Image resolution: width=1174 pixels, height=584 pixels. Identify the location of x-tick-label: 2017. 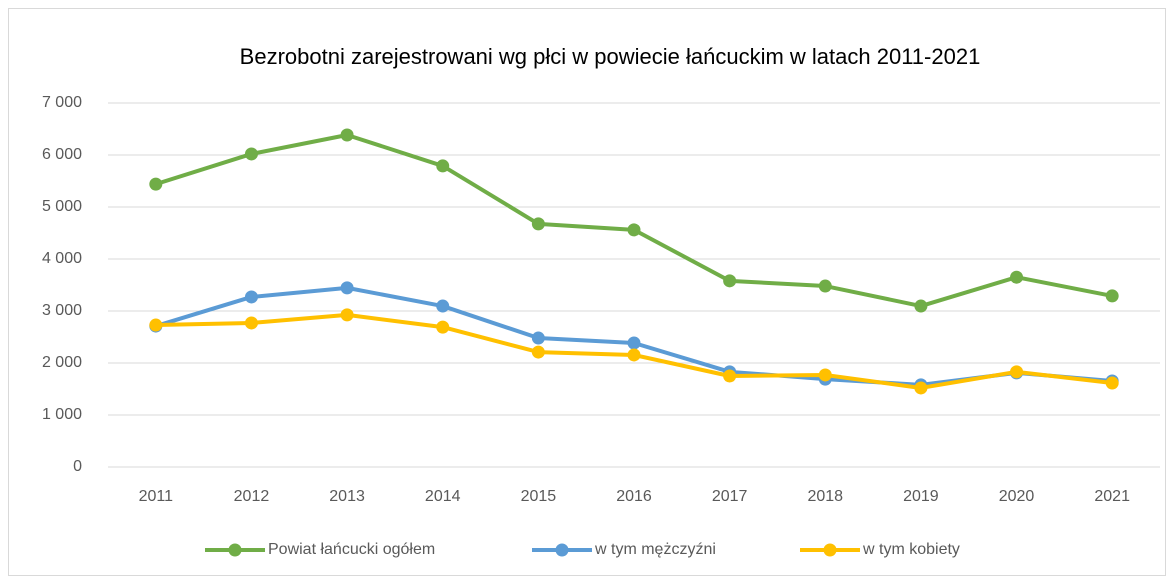
(730, 496).